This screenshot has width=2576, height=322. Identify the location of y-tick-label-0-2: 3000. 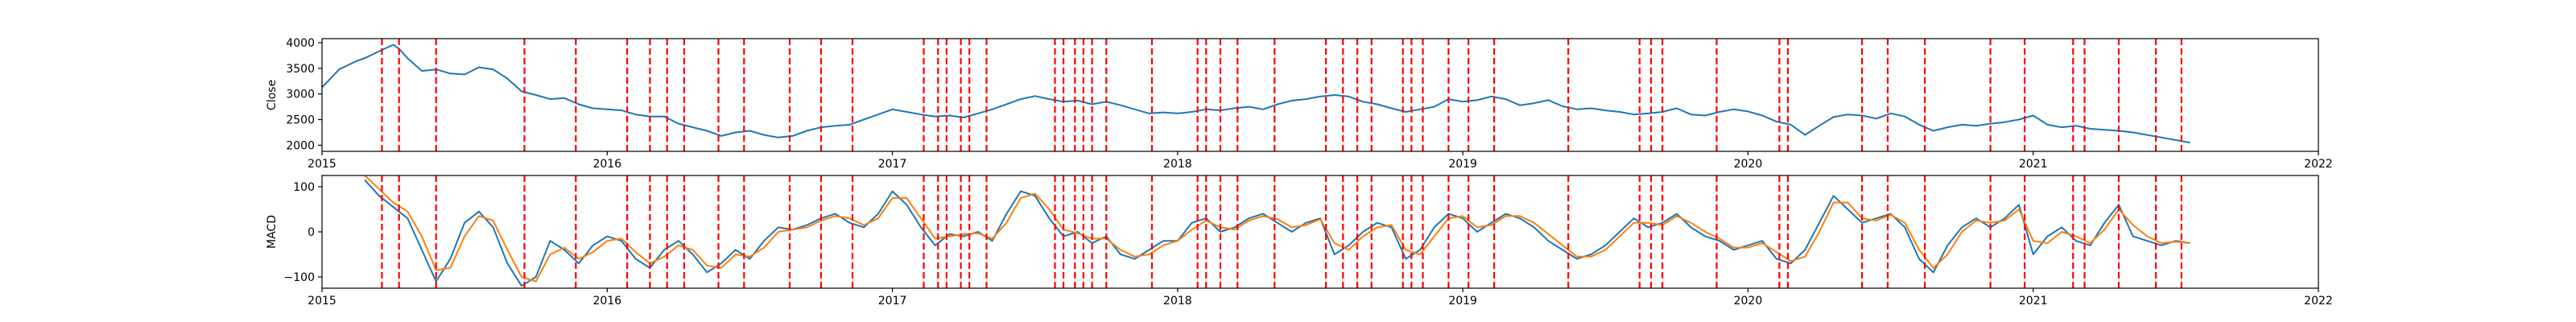
(300, 95).